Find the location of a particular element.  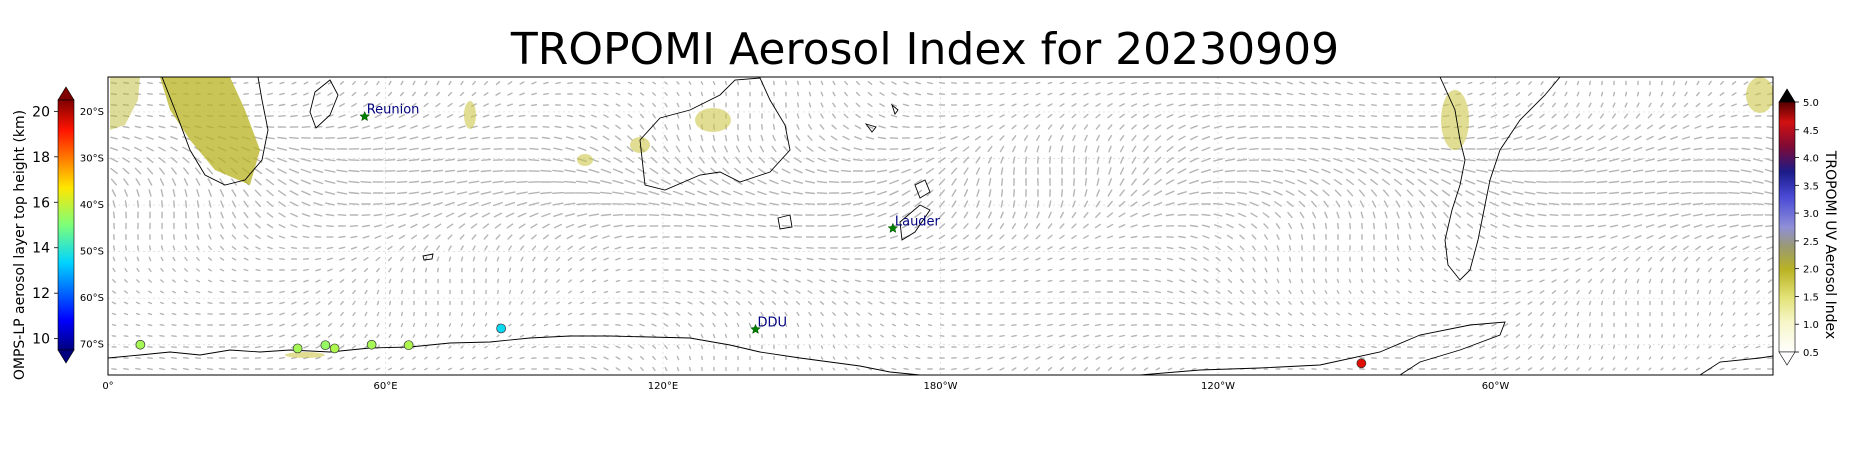

left-colorbar-tick-label: 12 is located at coordinates (41, 294).